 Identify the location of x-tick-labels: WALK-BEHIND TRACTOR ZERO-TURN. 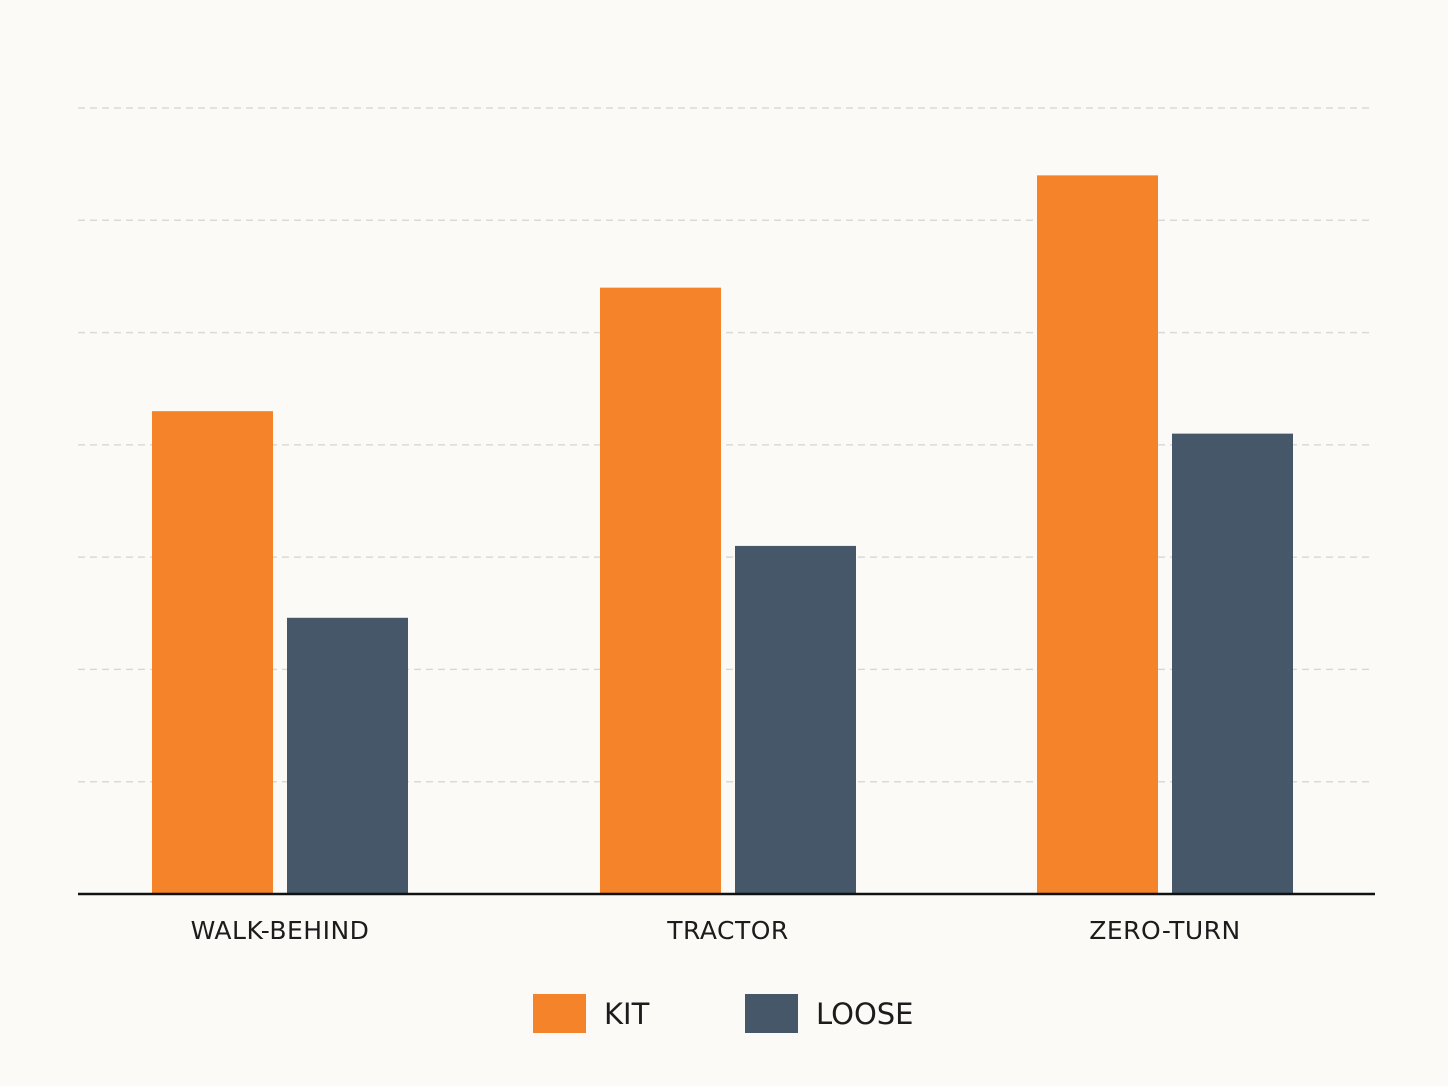
(716, 930).